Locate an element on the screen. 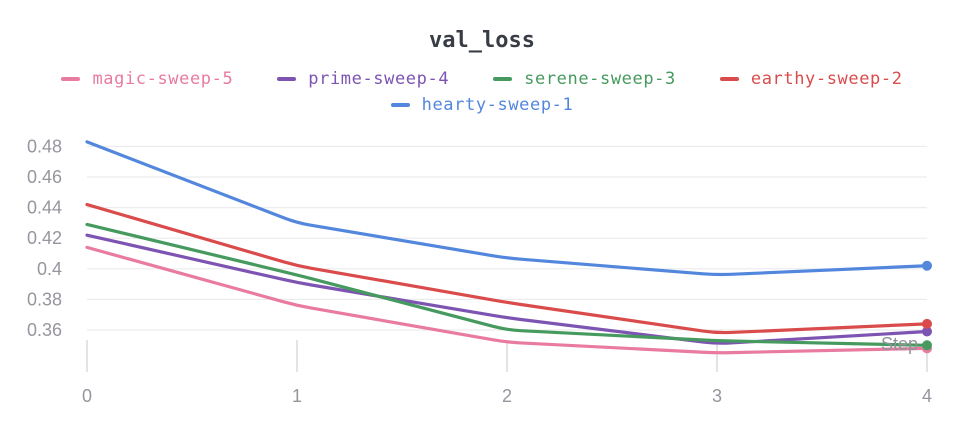 The image size is (964, 435). y-tick-label: 0.44 is located at coordinates (44, 208).